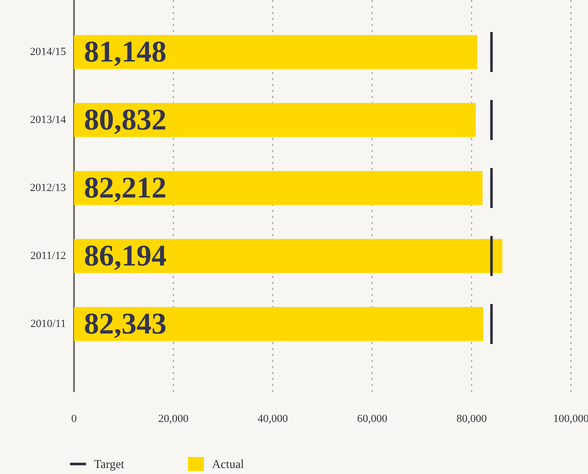 The width and height of the screenshot is (588, 474). I want to click on y-tick-label: 2013/14, so click(48, 120).